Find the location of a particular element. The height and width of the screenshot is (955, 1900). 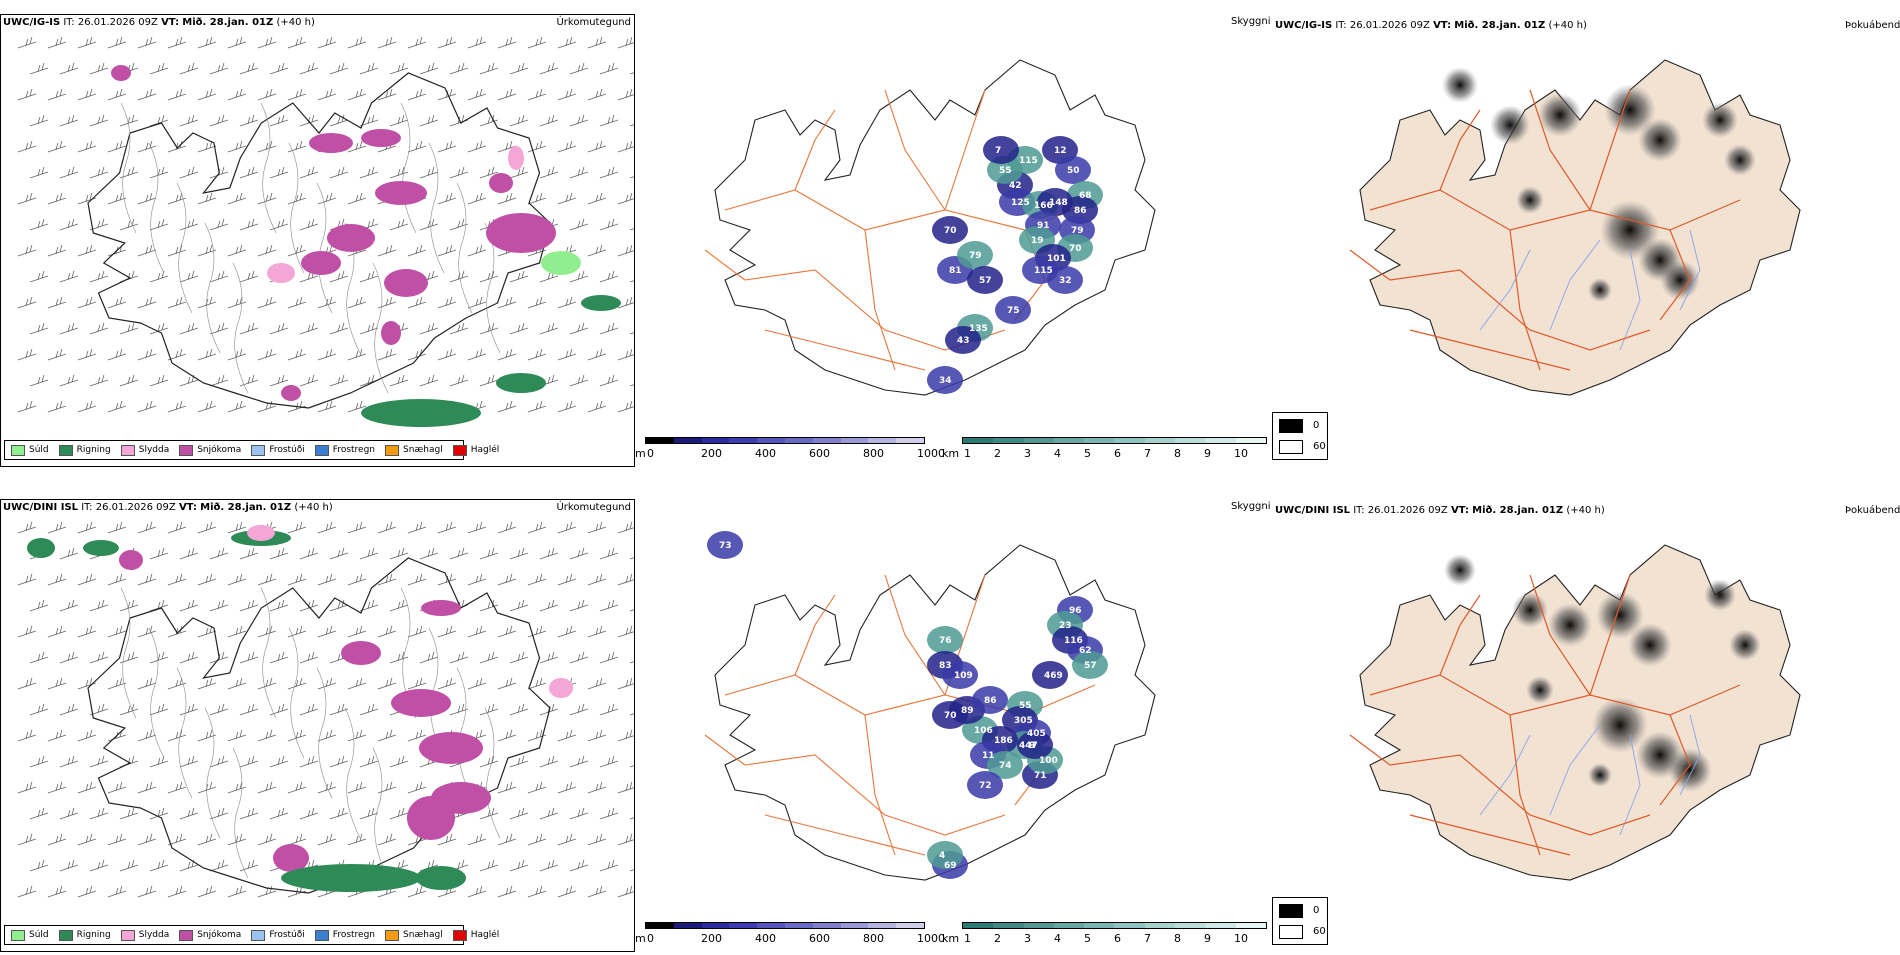

visibility-value-label: 32 is located at coordinates (1065, 281).